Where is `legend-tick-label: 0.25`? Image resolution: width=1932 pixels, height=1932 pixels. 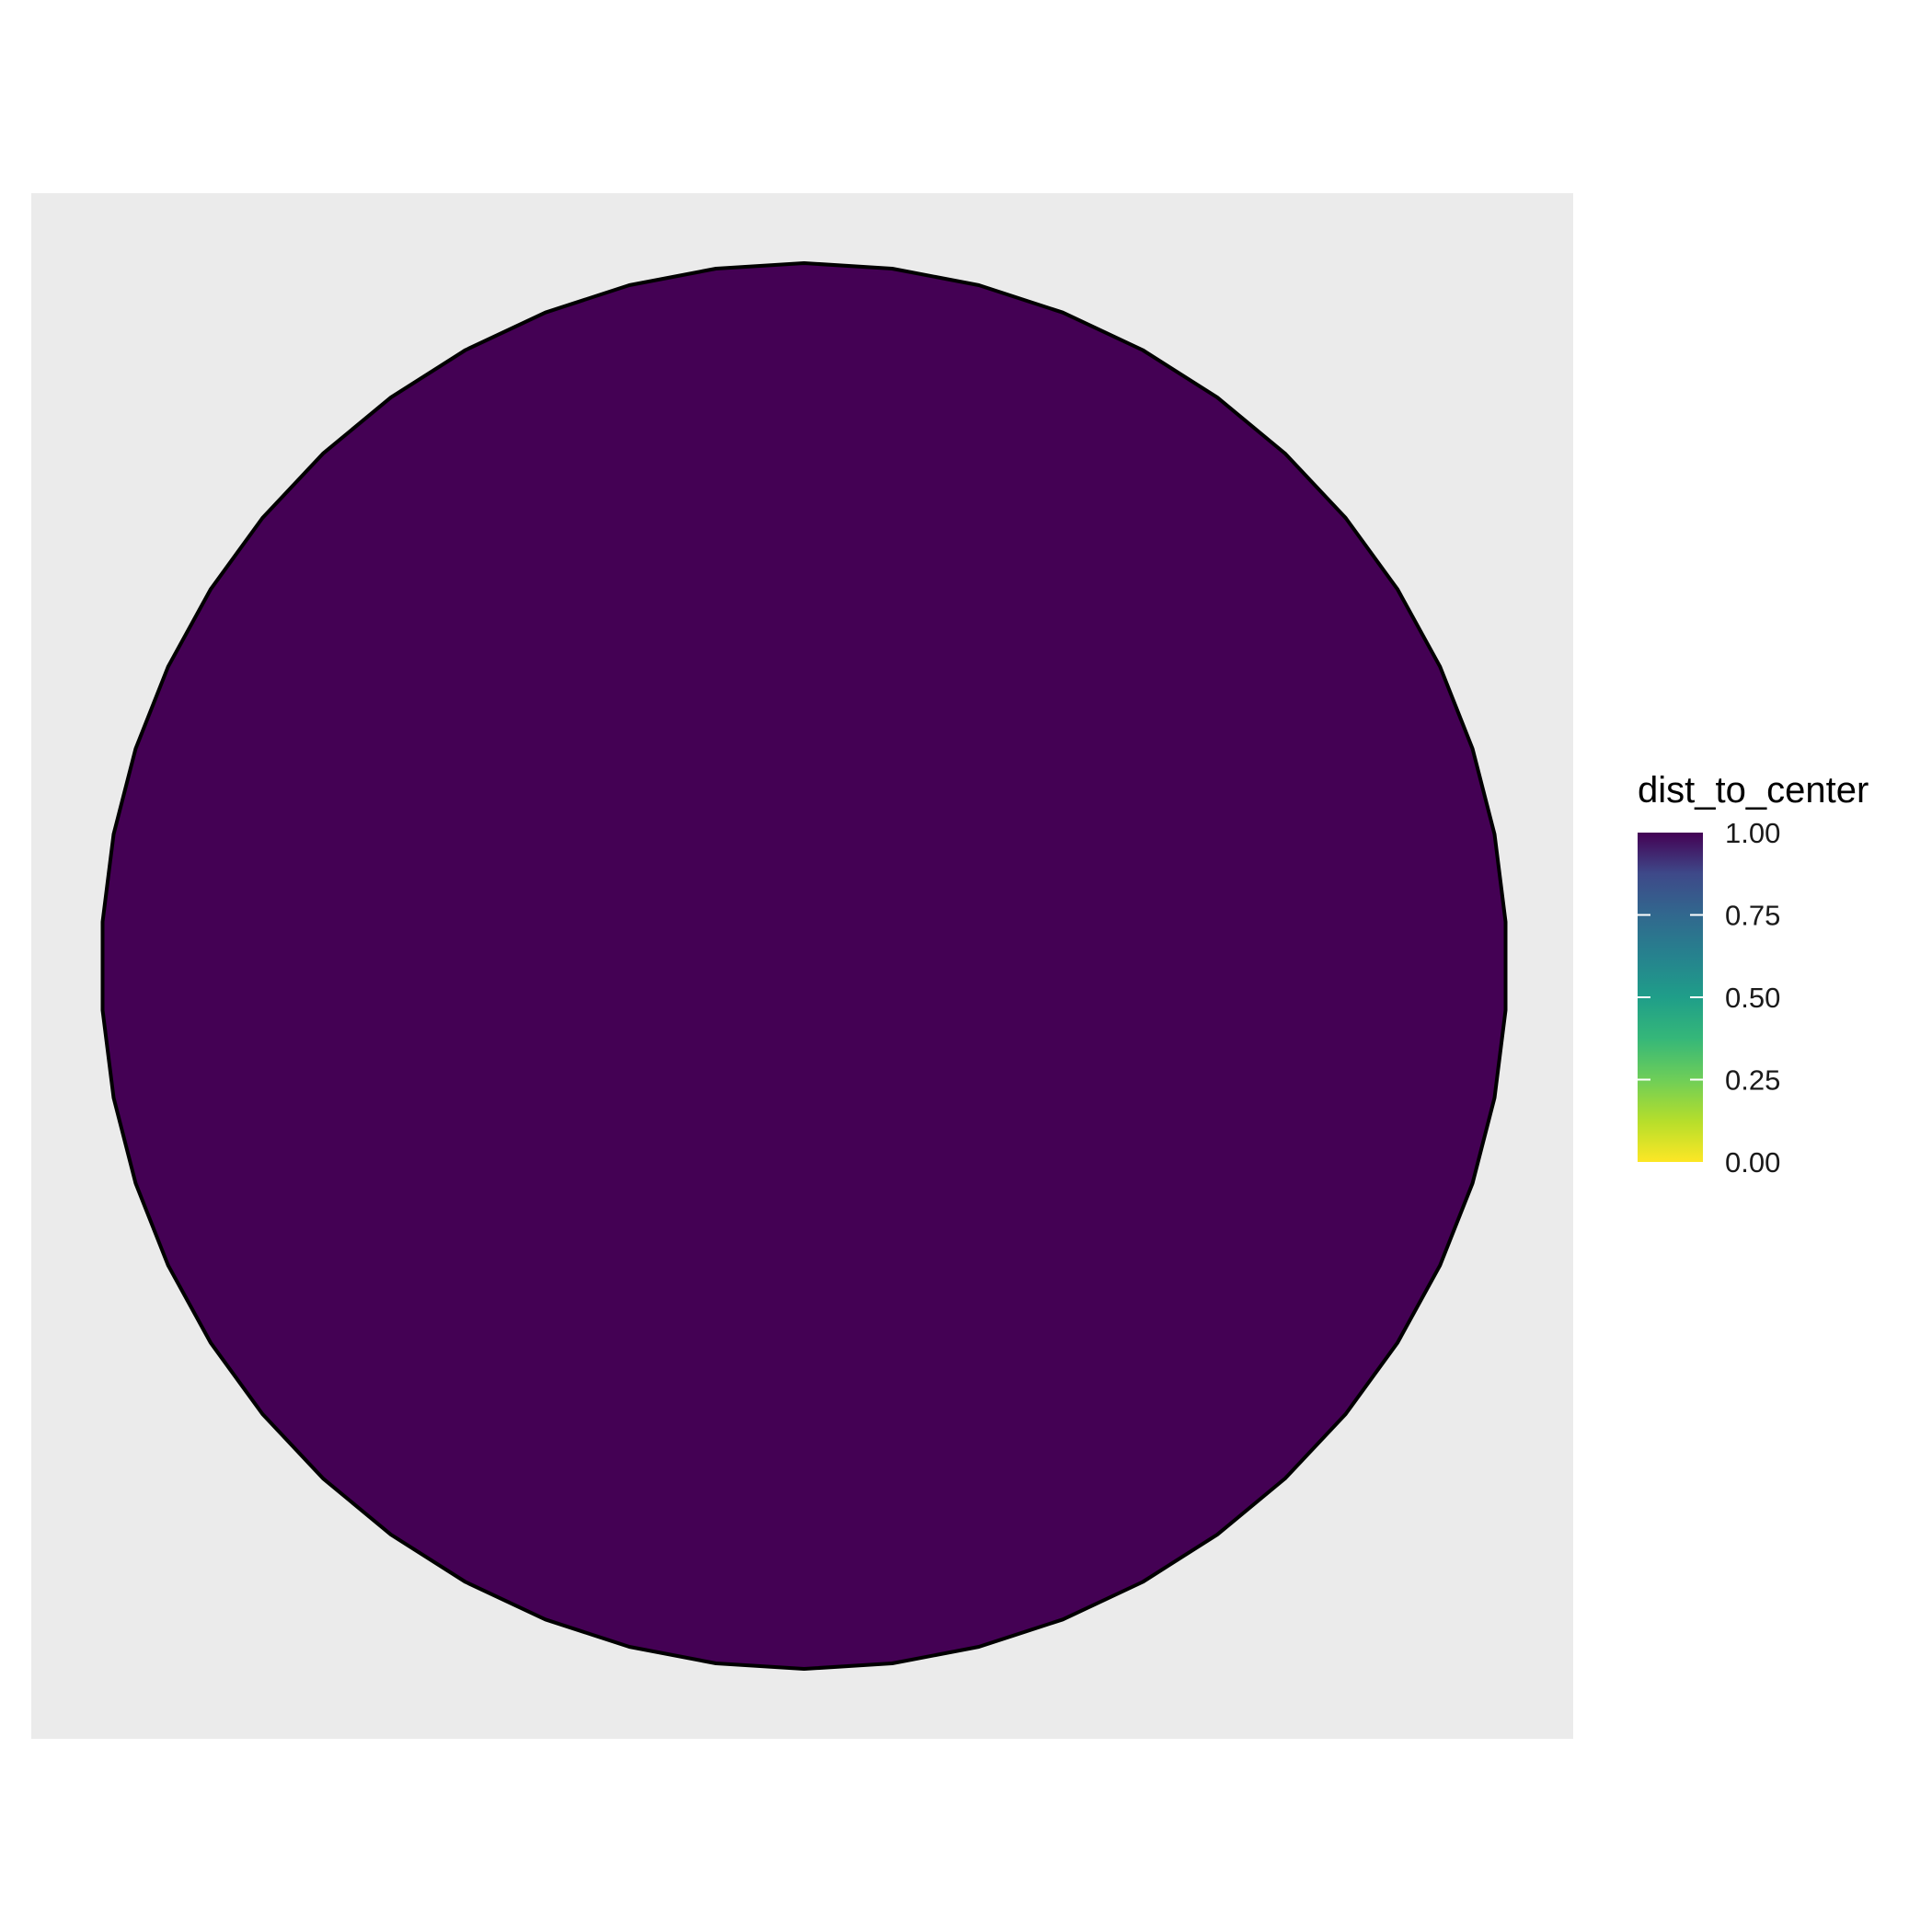
legend-tick-label: 0.25 is located at coordinates (1752, 1080).